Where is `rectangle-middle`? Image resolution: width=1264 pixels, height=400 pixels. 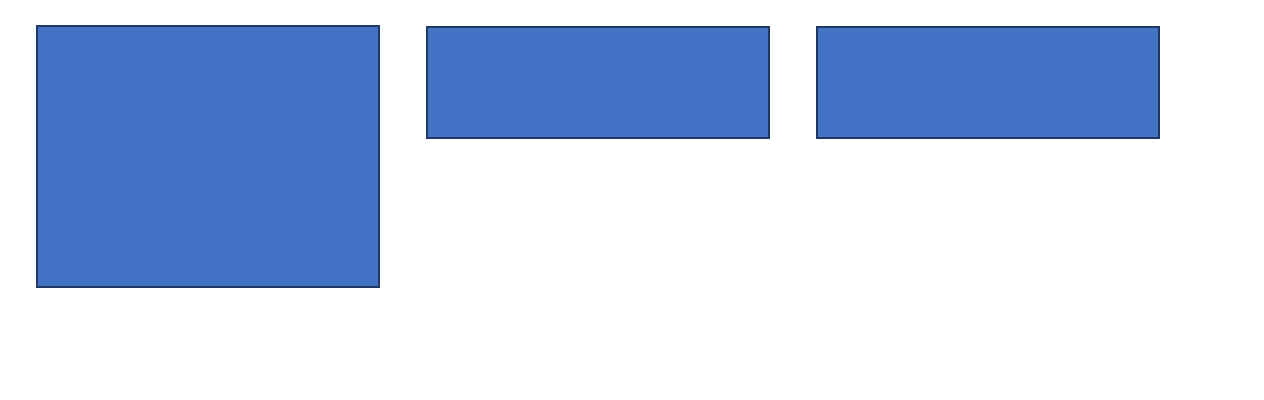 rectangle-middle is located at coordinates (598, 82).